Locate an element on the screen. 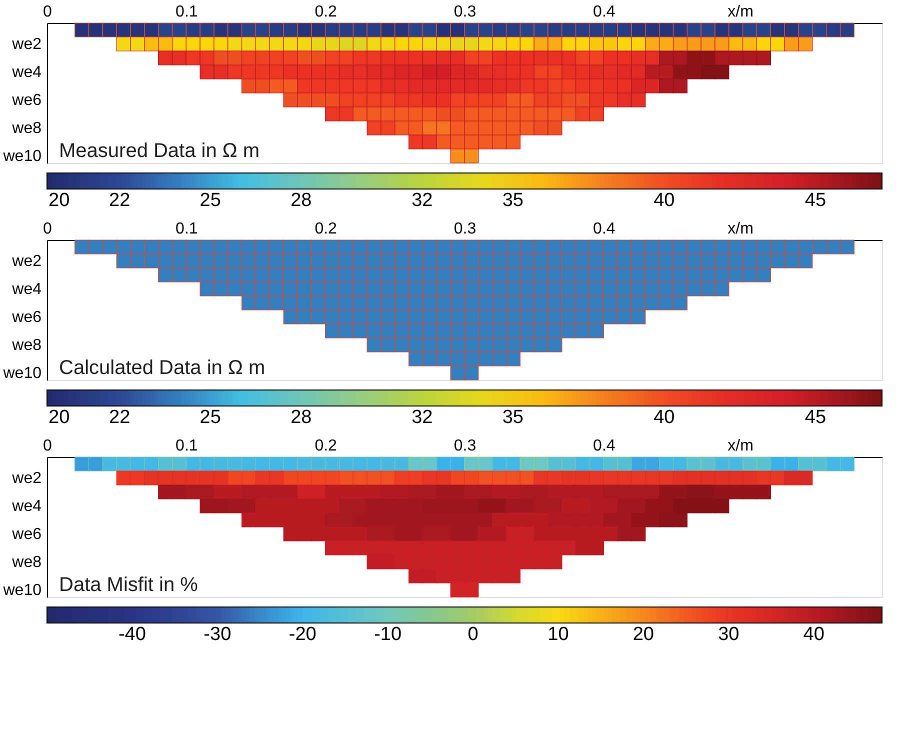 This screenshot has height=738, width=914. color-bar-label: -30 is located at coordinates (218, 634).